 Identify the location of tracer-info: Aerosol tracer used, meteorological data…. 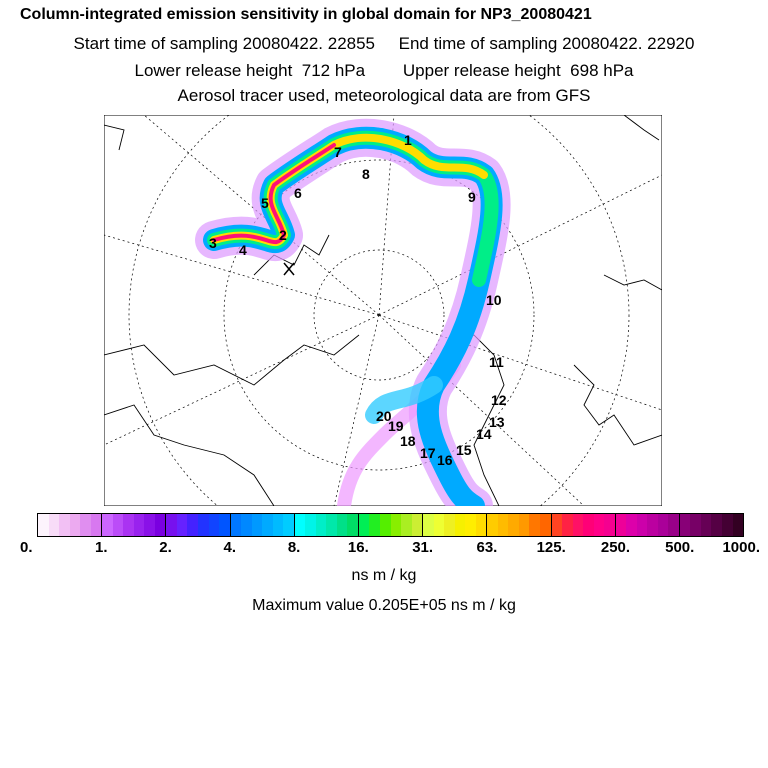
(384, 95).